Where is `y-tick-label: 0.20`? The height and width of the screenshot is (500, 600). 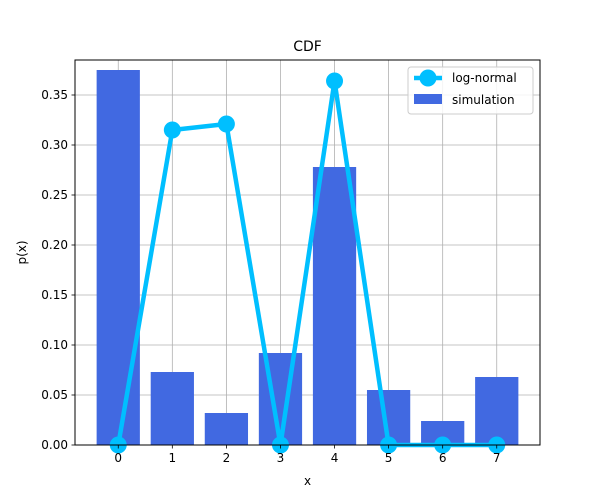
y-tick-label: 0.20 is located at coordinates (54, 245).